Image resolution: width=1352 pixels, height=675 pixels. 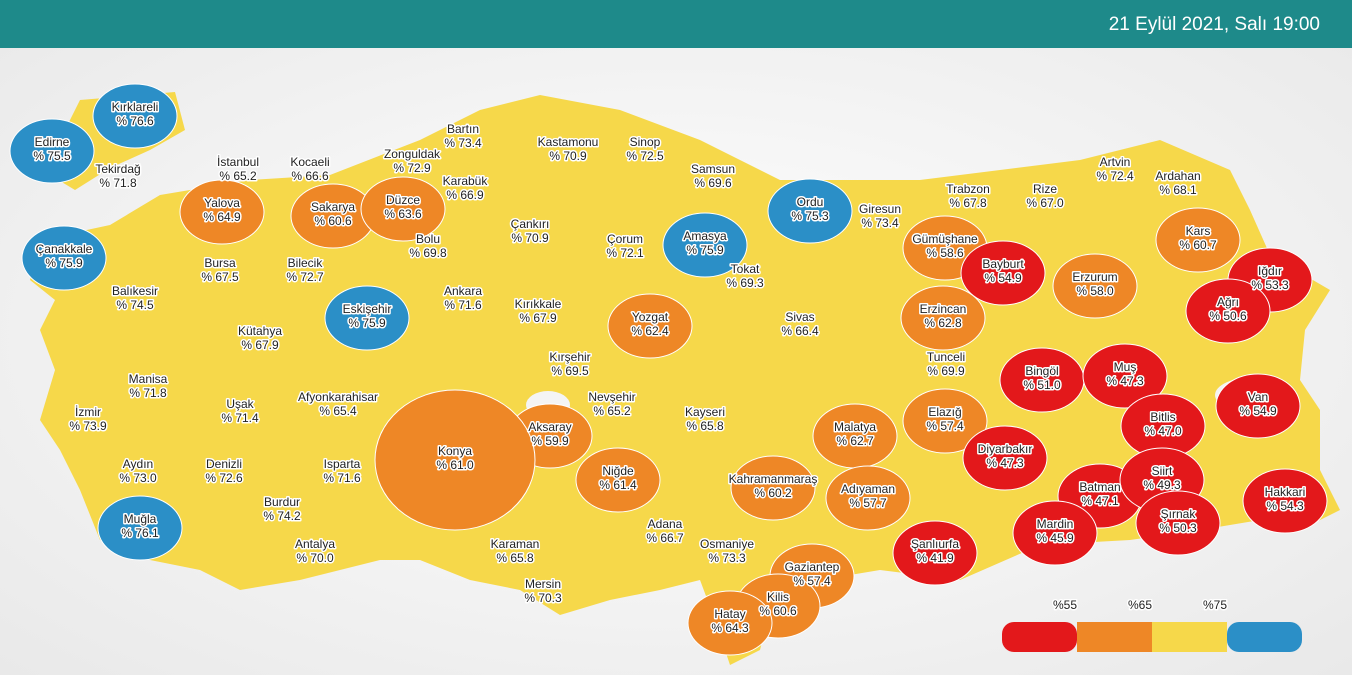 I want to click on province-name: Mersin, so click(x=543, y=584).